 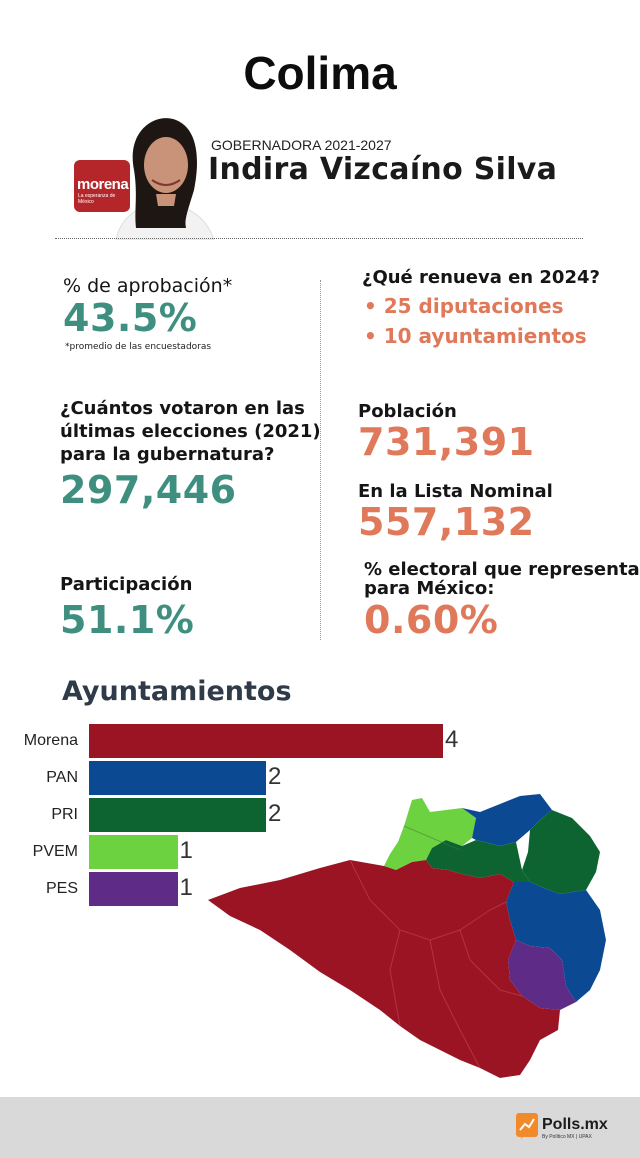 I want to click on morena-logo-tagline: La esperanza de México, so click(x=97, y=199).